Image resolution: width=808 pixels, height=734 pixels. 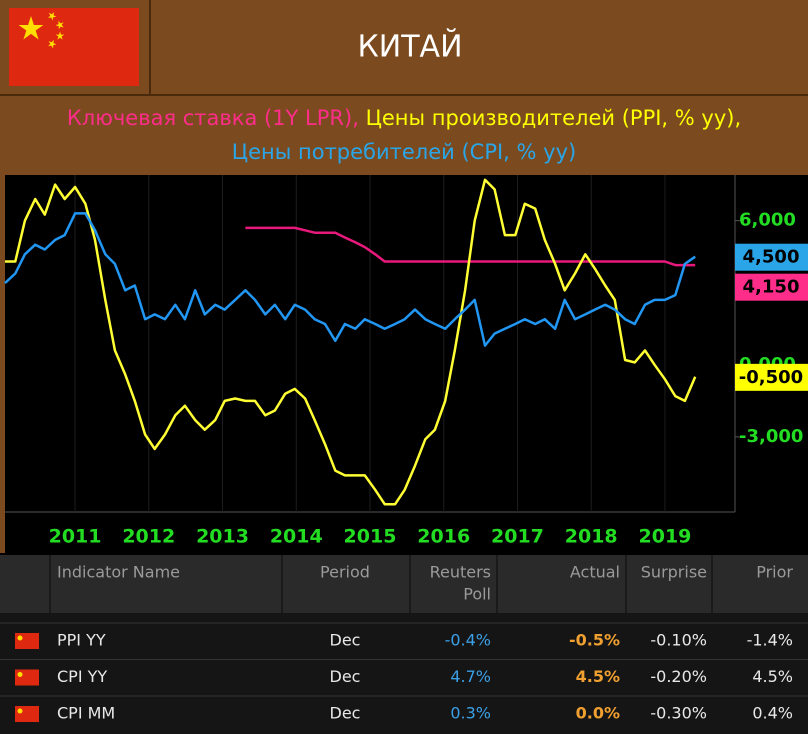 I want to click on flag-stars, so click(x=41, y=30).